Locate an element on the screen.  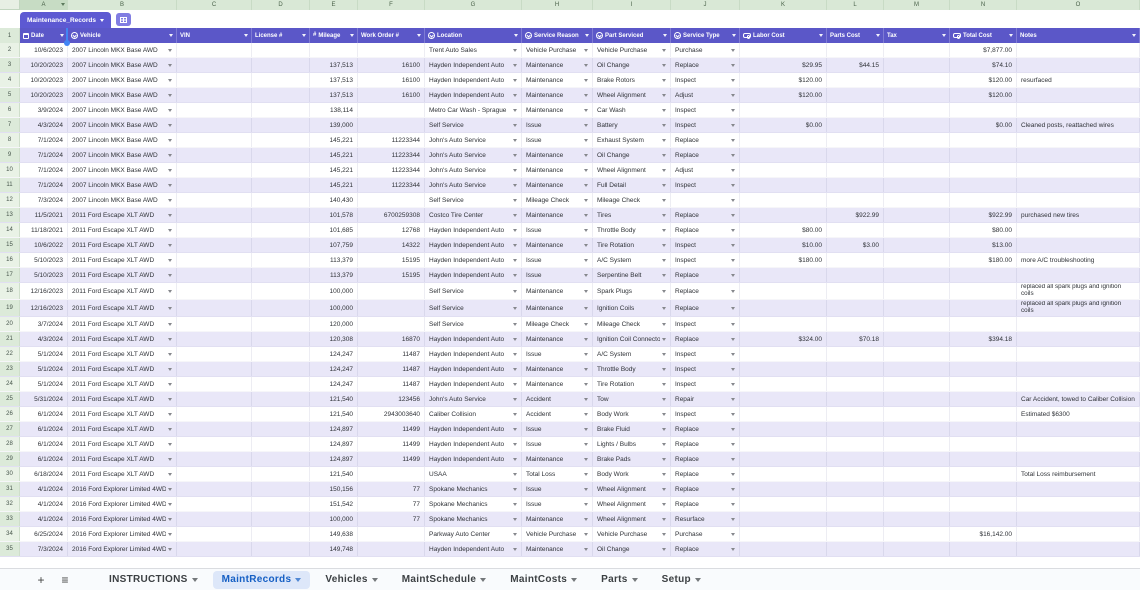
column-header-date: Date is located at coordinates (44, 35).